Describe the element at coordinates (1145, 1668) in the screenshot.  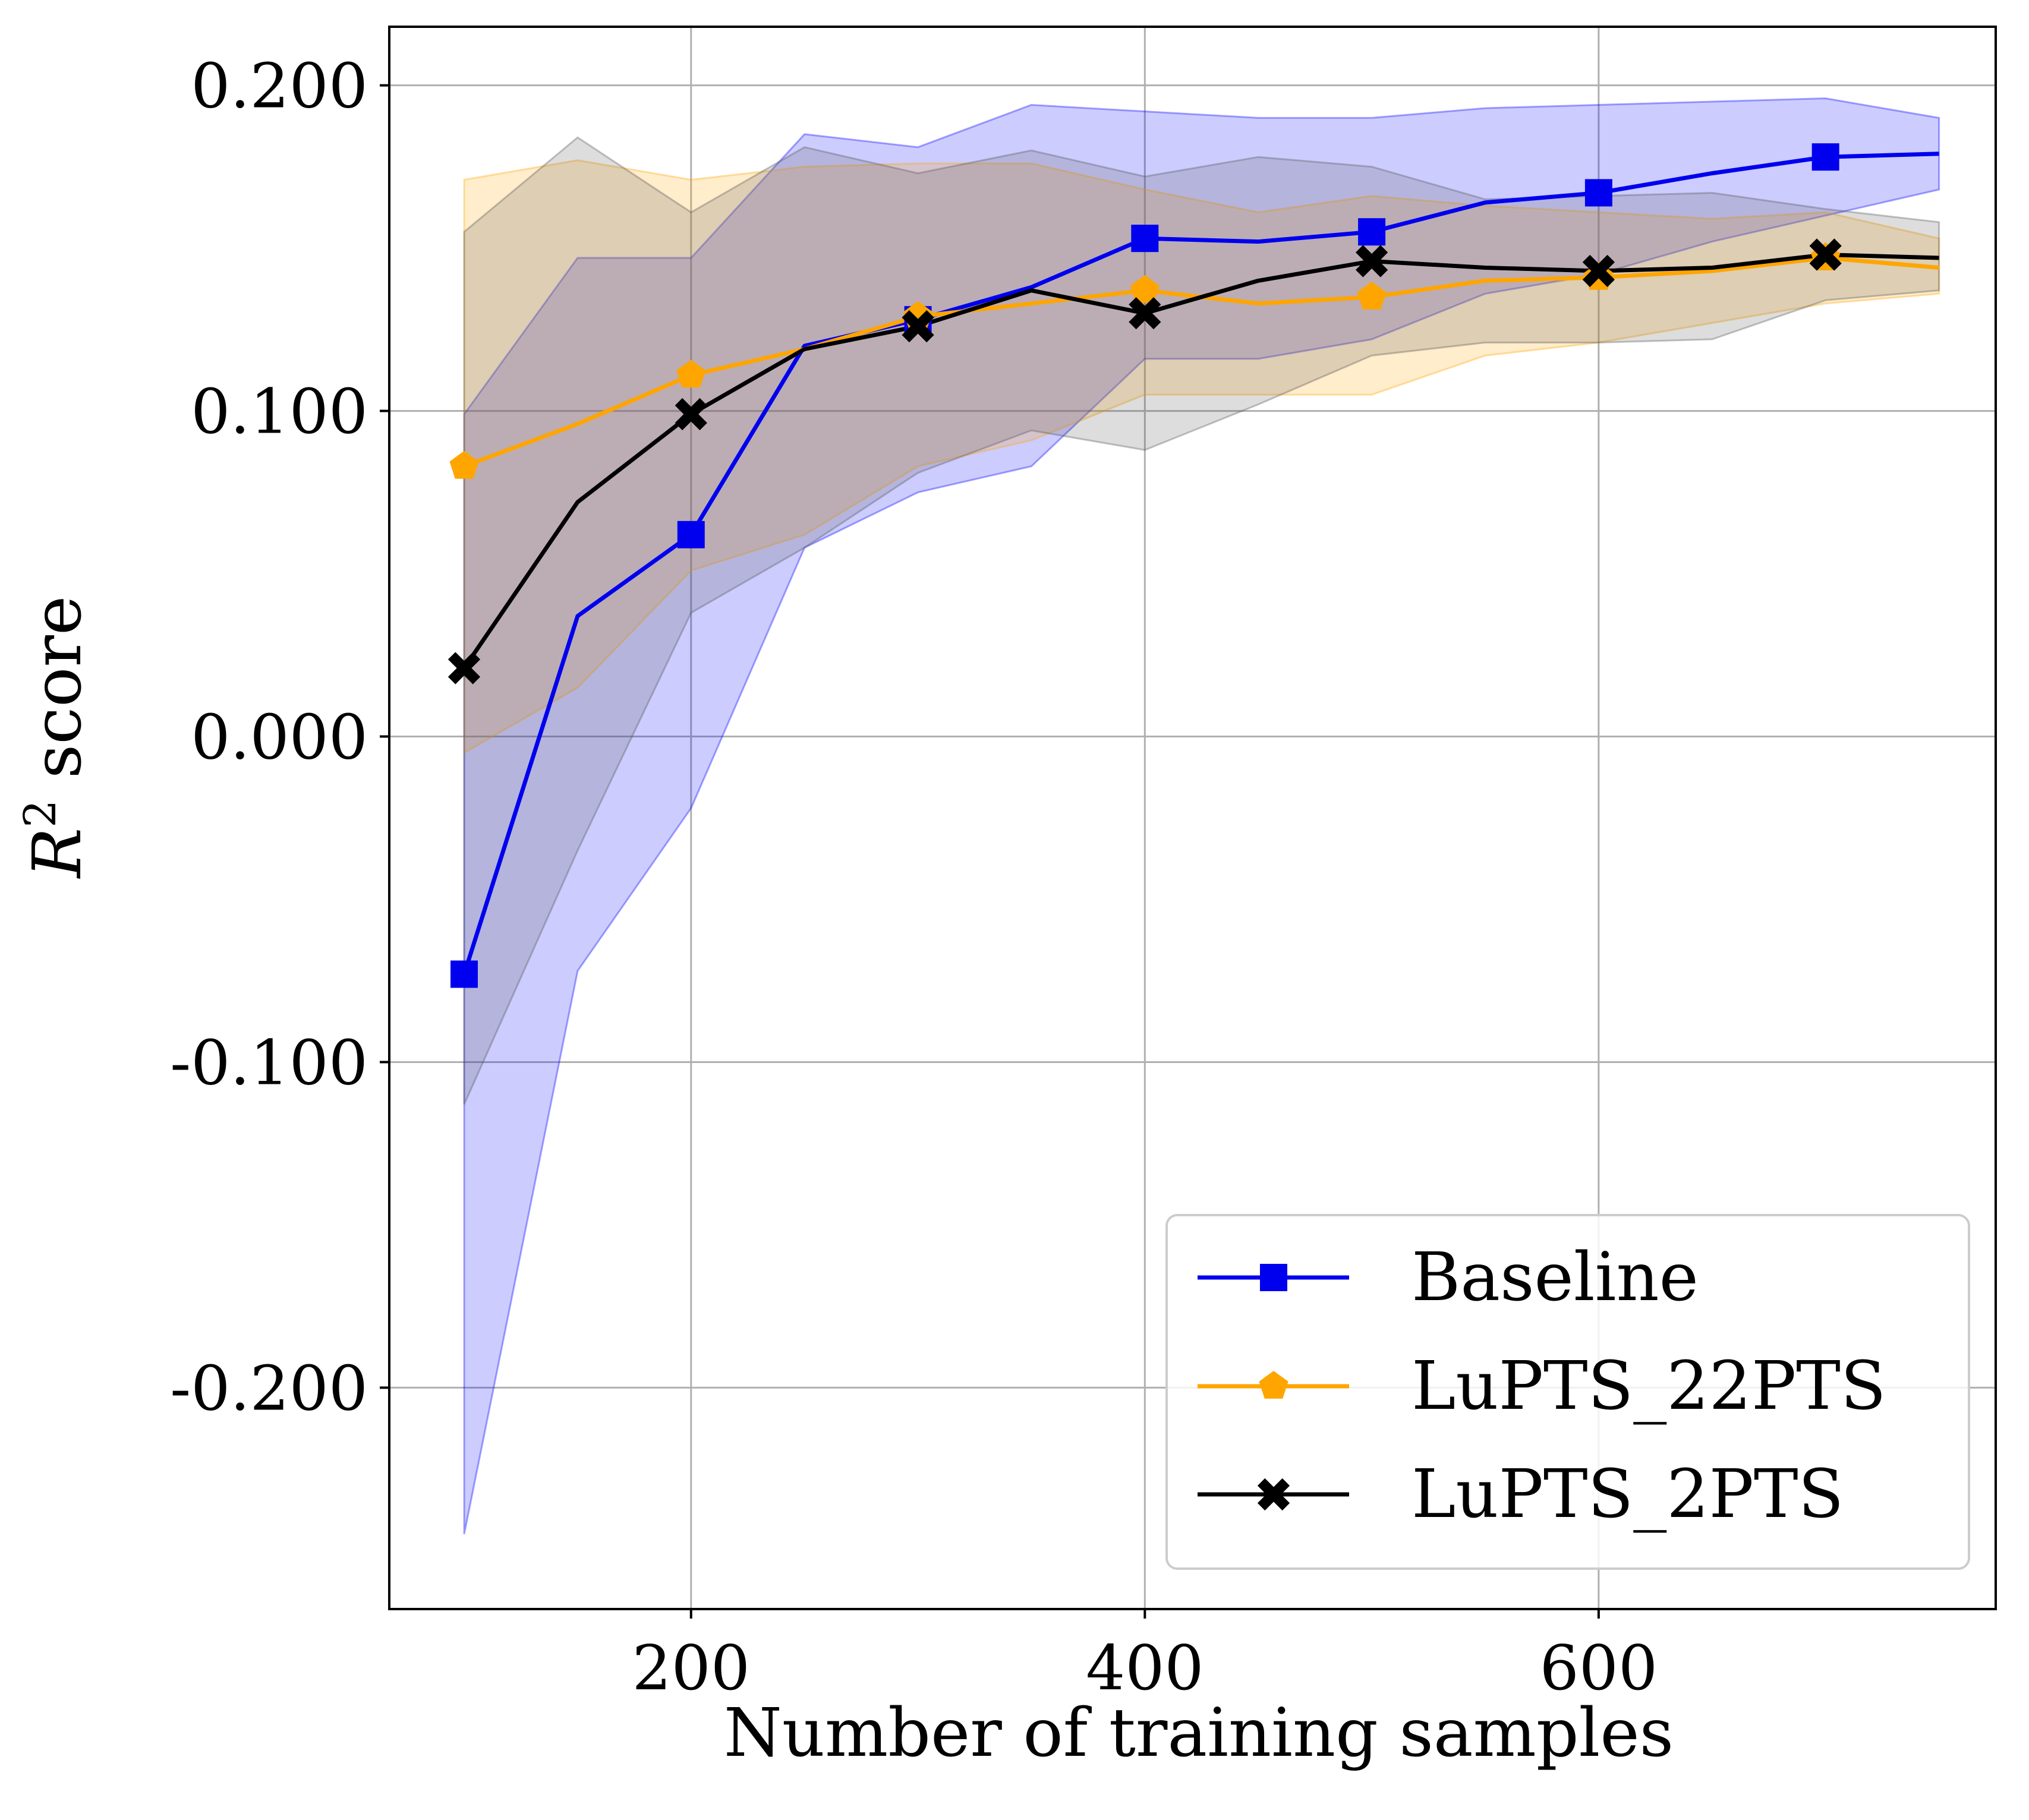
I see `x-tick-label: 400` at that location.